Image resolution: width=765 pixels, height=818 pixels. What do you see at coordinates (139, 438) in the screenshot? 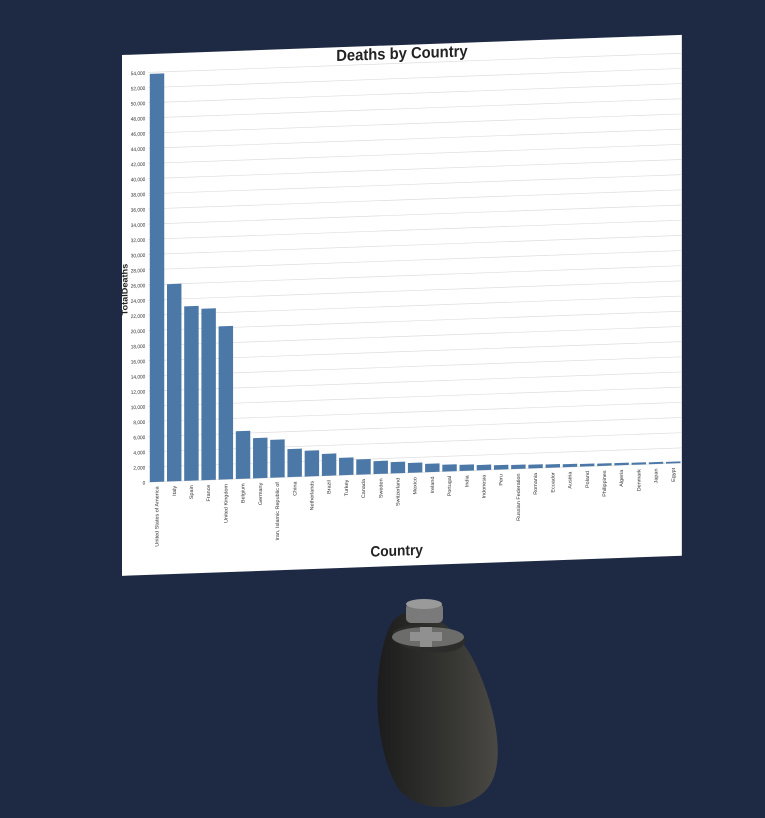
I see `y-tick-label: 6,000` at bounding box center [139, 438].